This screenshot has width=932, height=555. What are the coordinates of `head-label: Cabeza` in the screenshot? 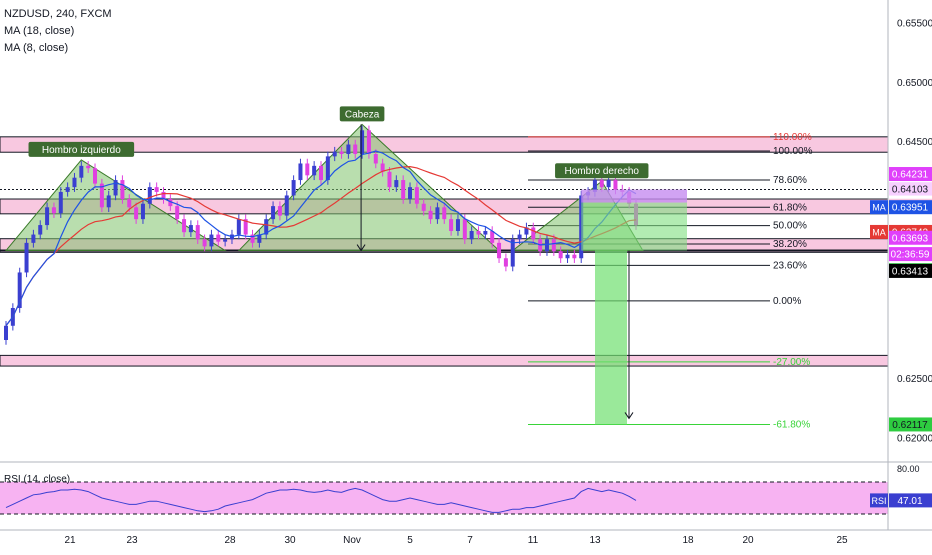 It's located at (362, 114).